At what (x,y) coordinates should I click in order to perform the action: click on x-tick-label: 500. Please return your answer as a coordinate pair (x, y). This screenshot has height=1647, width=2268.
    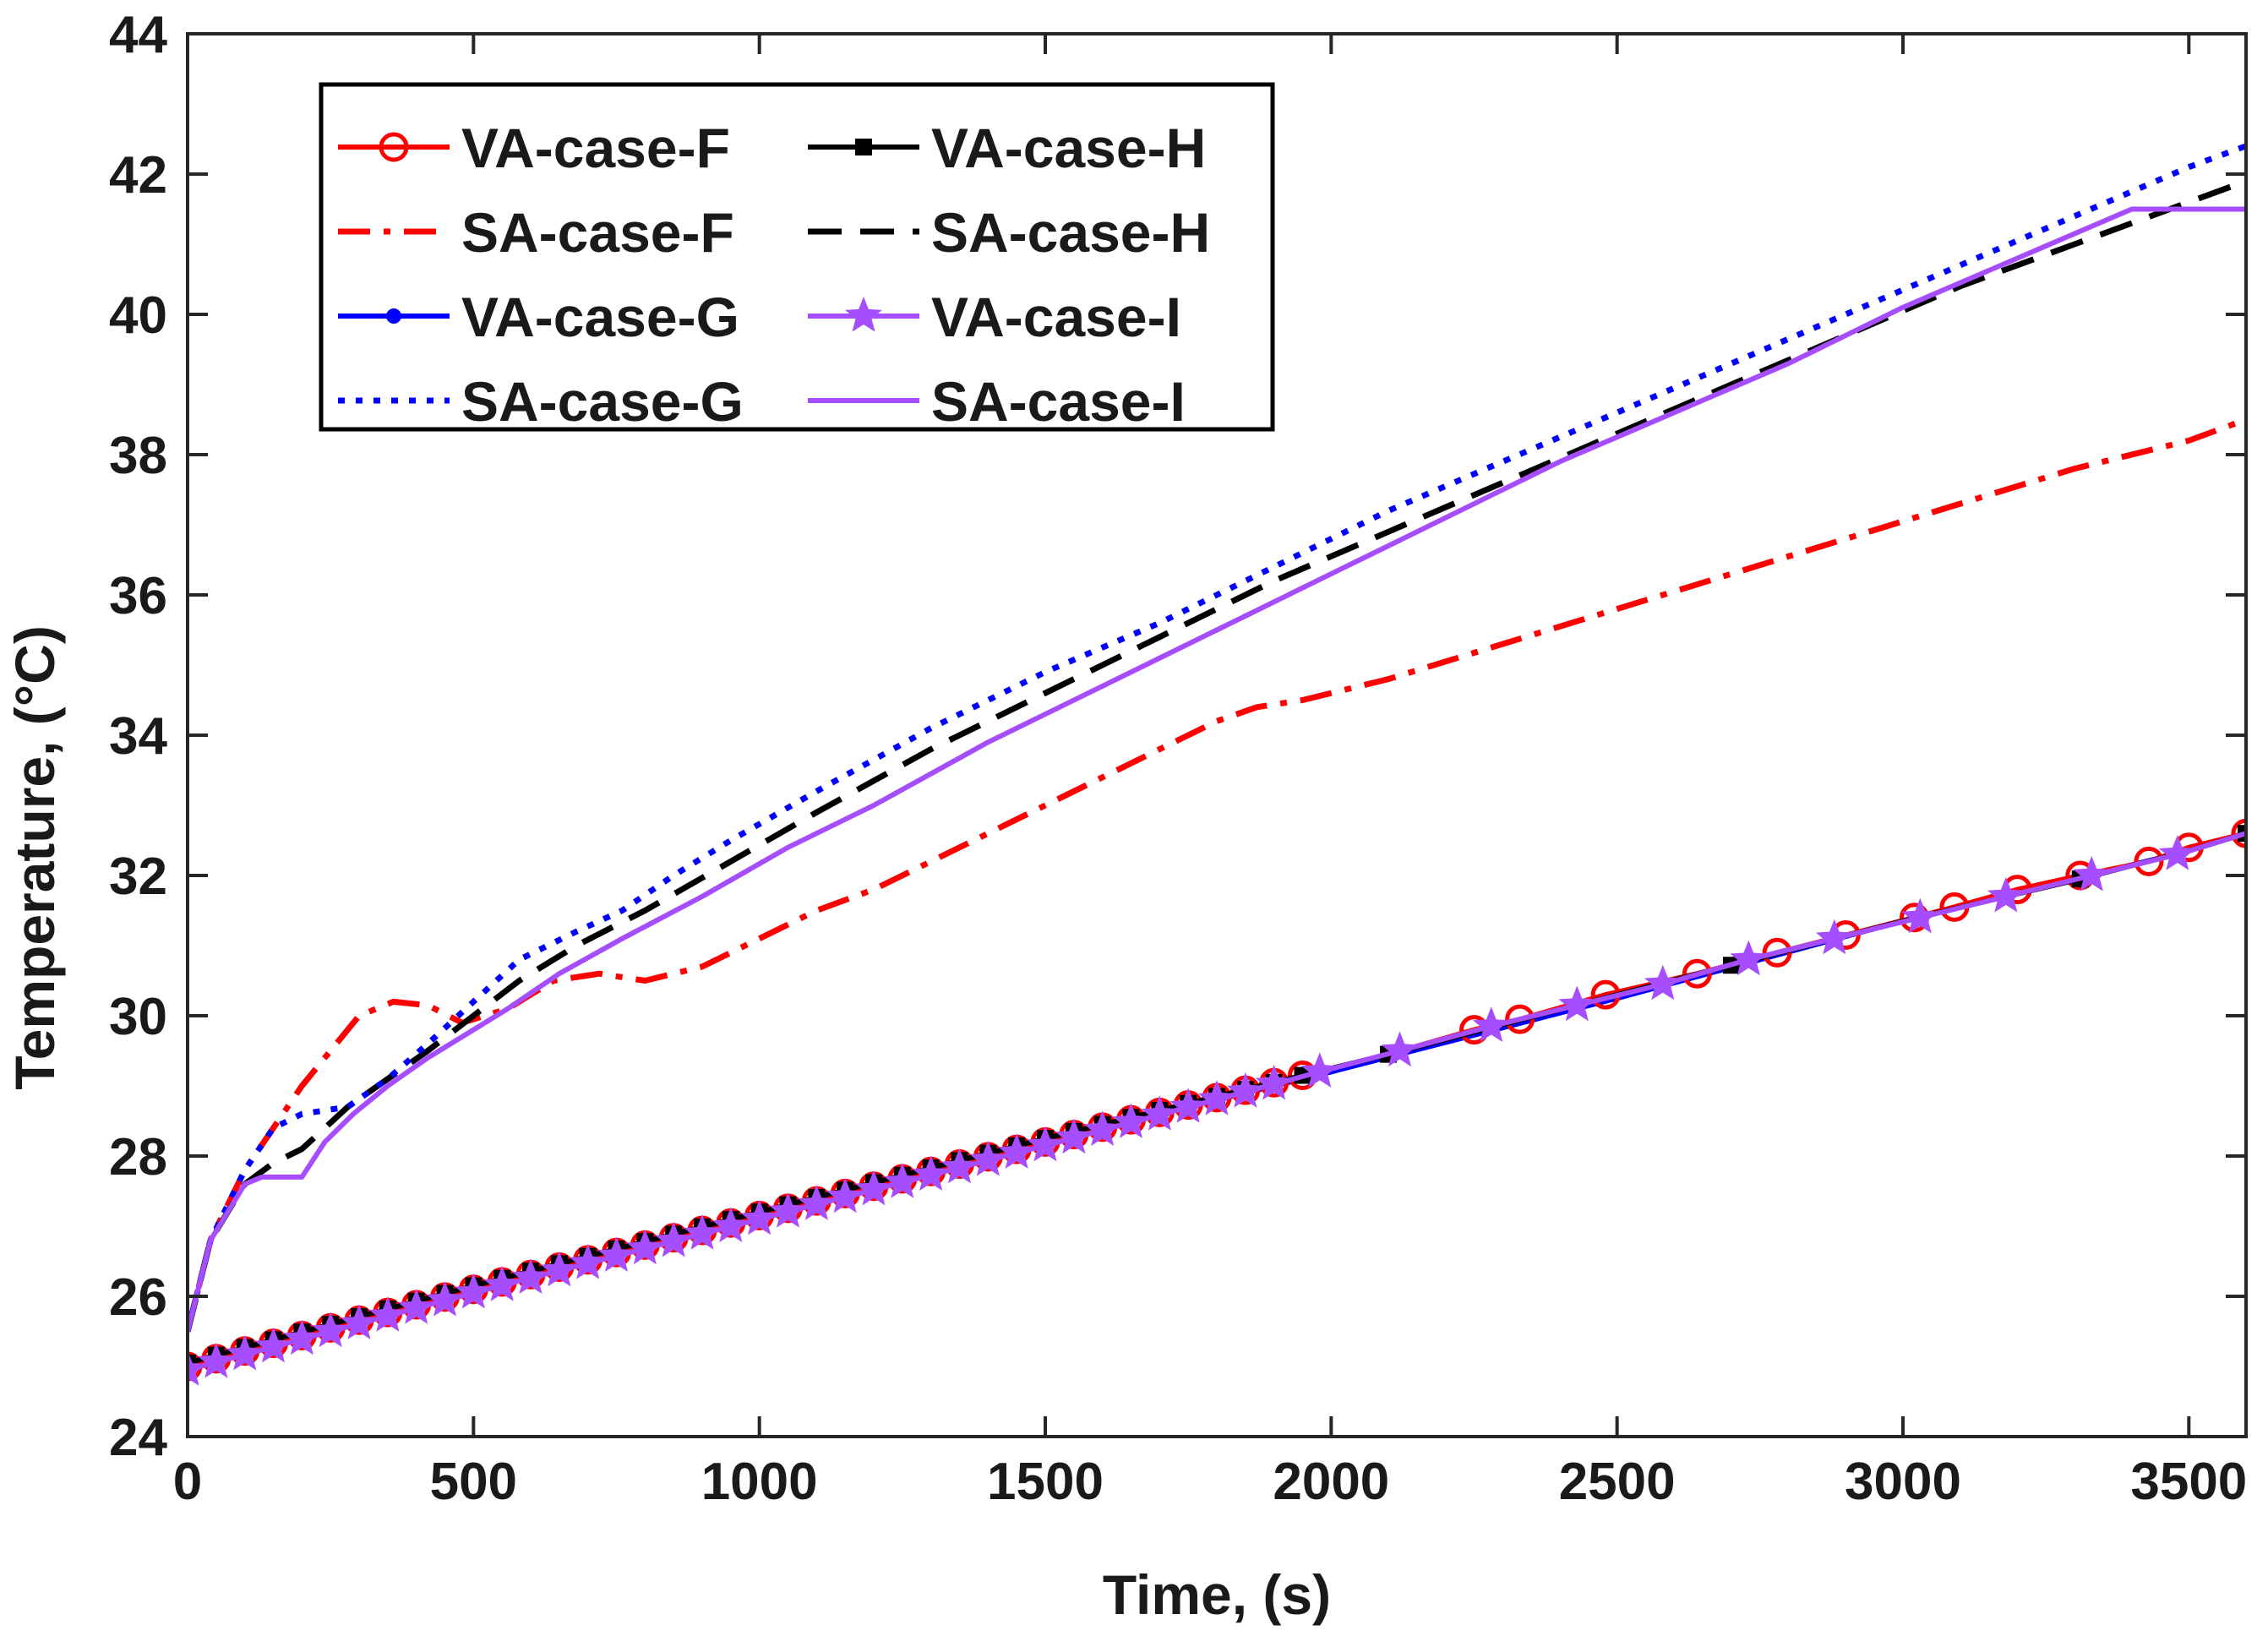
    Looking at the image, I should click on (473, 1482).